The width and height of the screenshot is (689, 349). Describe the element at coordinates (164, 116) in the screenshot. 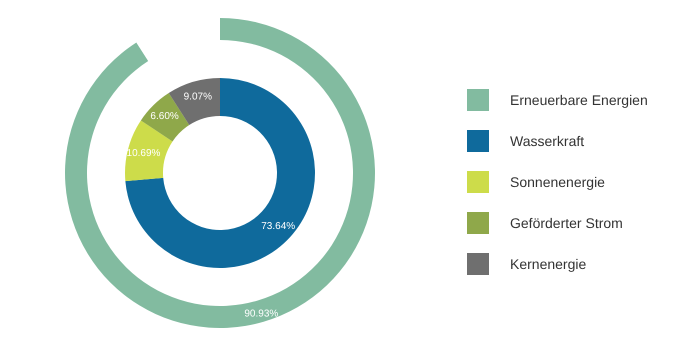

I see `data-label: 6.60%` at that location.